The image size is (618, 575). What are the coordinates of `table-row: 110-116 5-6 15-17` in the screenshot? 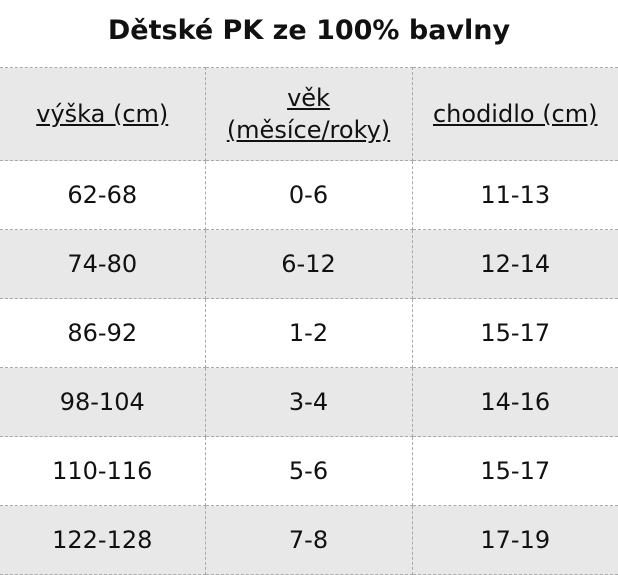 It's located at (309, 471).